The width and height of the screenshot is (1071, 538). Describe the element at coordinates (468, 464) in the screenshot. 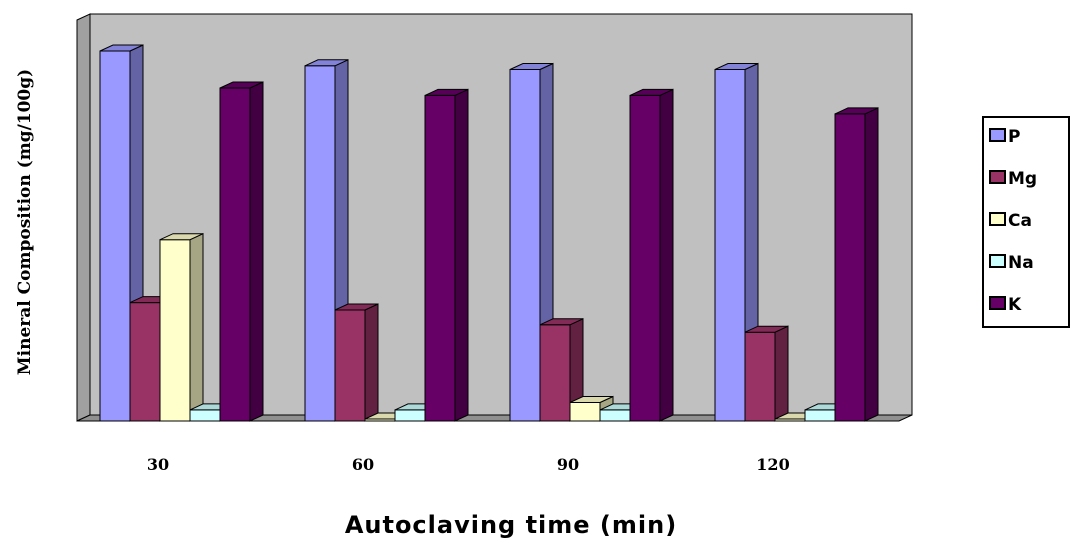

I see `x-tick-labels: 30 60 90 120` at that location.